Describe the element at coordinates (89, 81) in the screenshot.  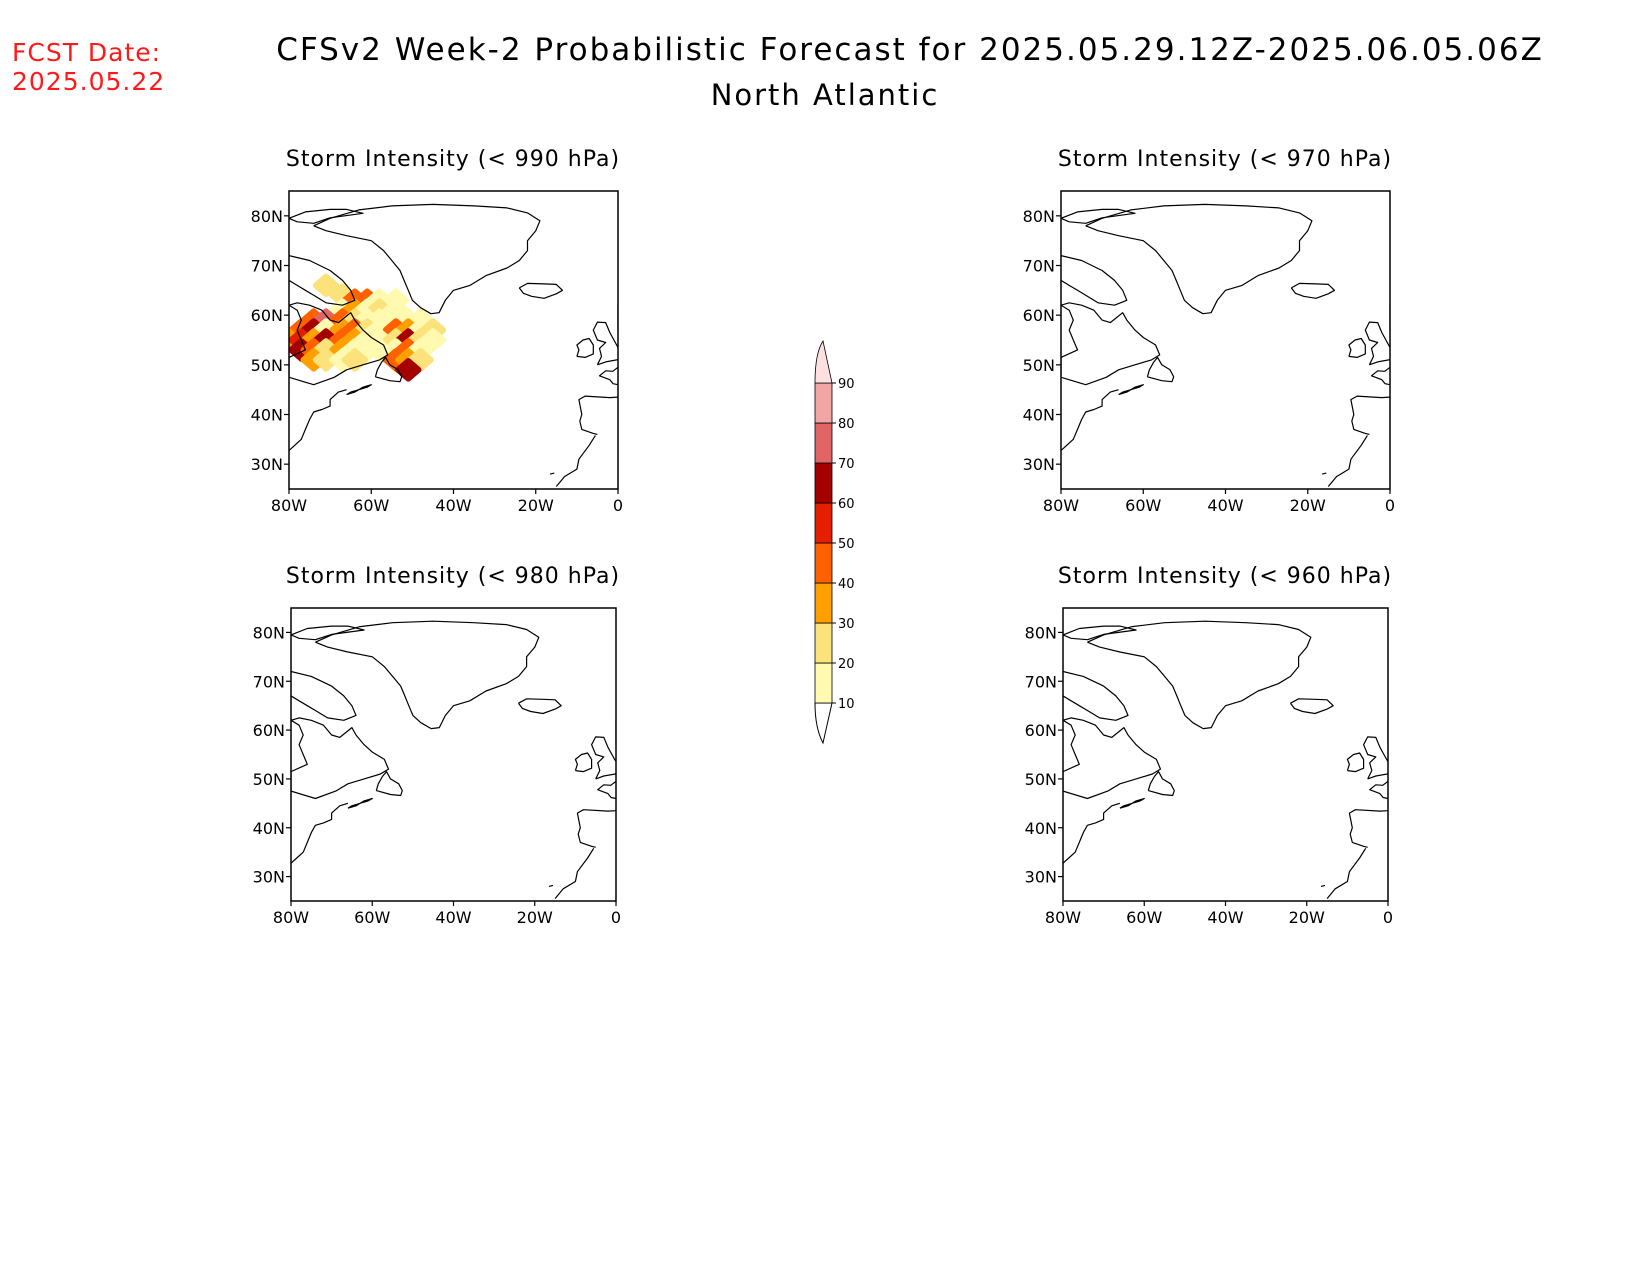
I see `forecast-date-value: 2025.05.22` at that location.